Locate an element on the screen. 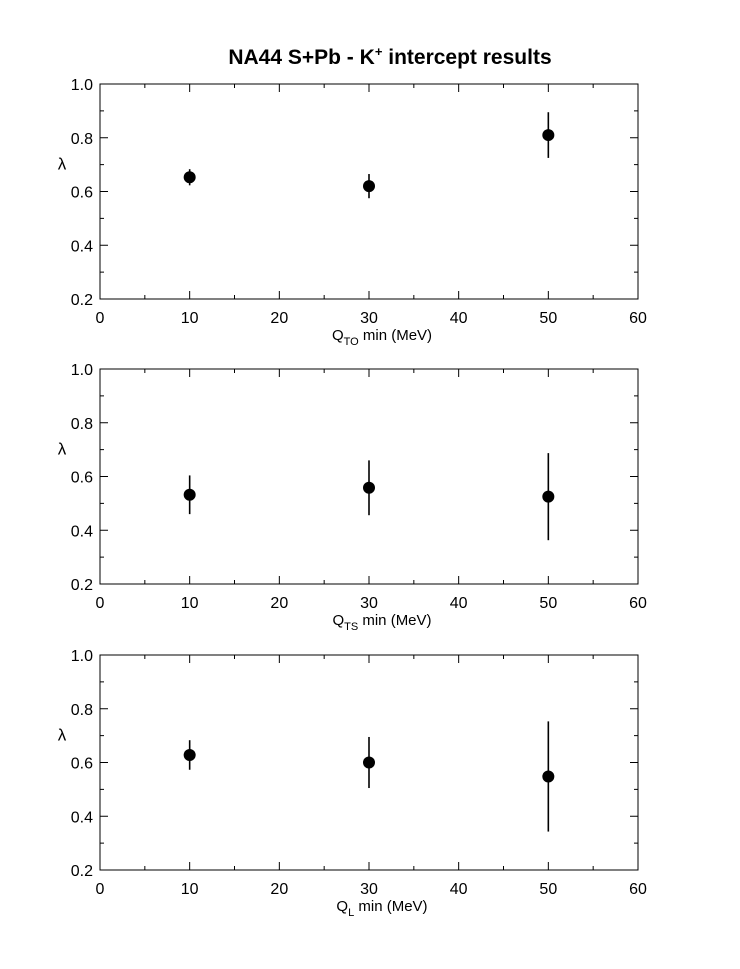  x-axis-label-subscript: TS is located at coordinates (351, 627).